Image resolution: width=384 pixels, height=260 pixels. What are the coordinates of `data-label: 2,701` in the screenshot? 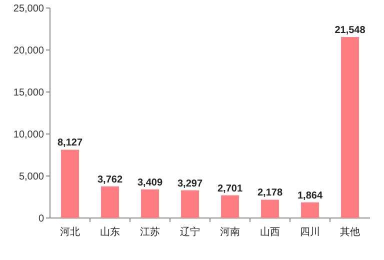 It's located at (230, 188).